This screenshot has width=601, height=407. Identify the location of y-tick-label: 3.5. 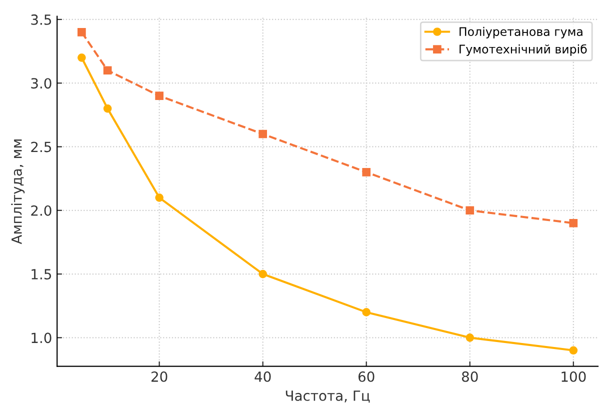
(41, 19).